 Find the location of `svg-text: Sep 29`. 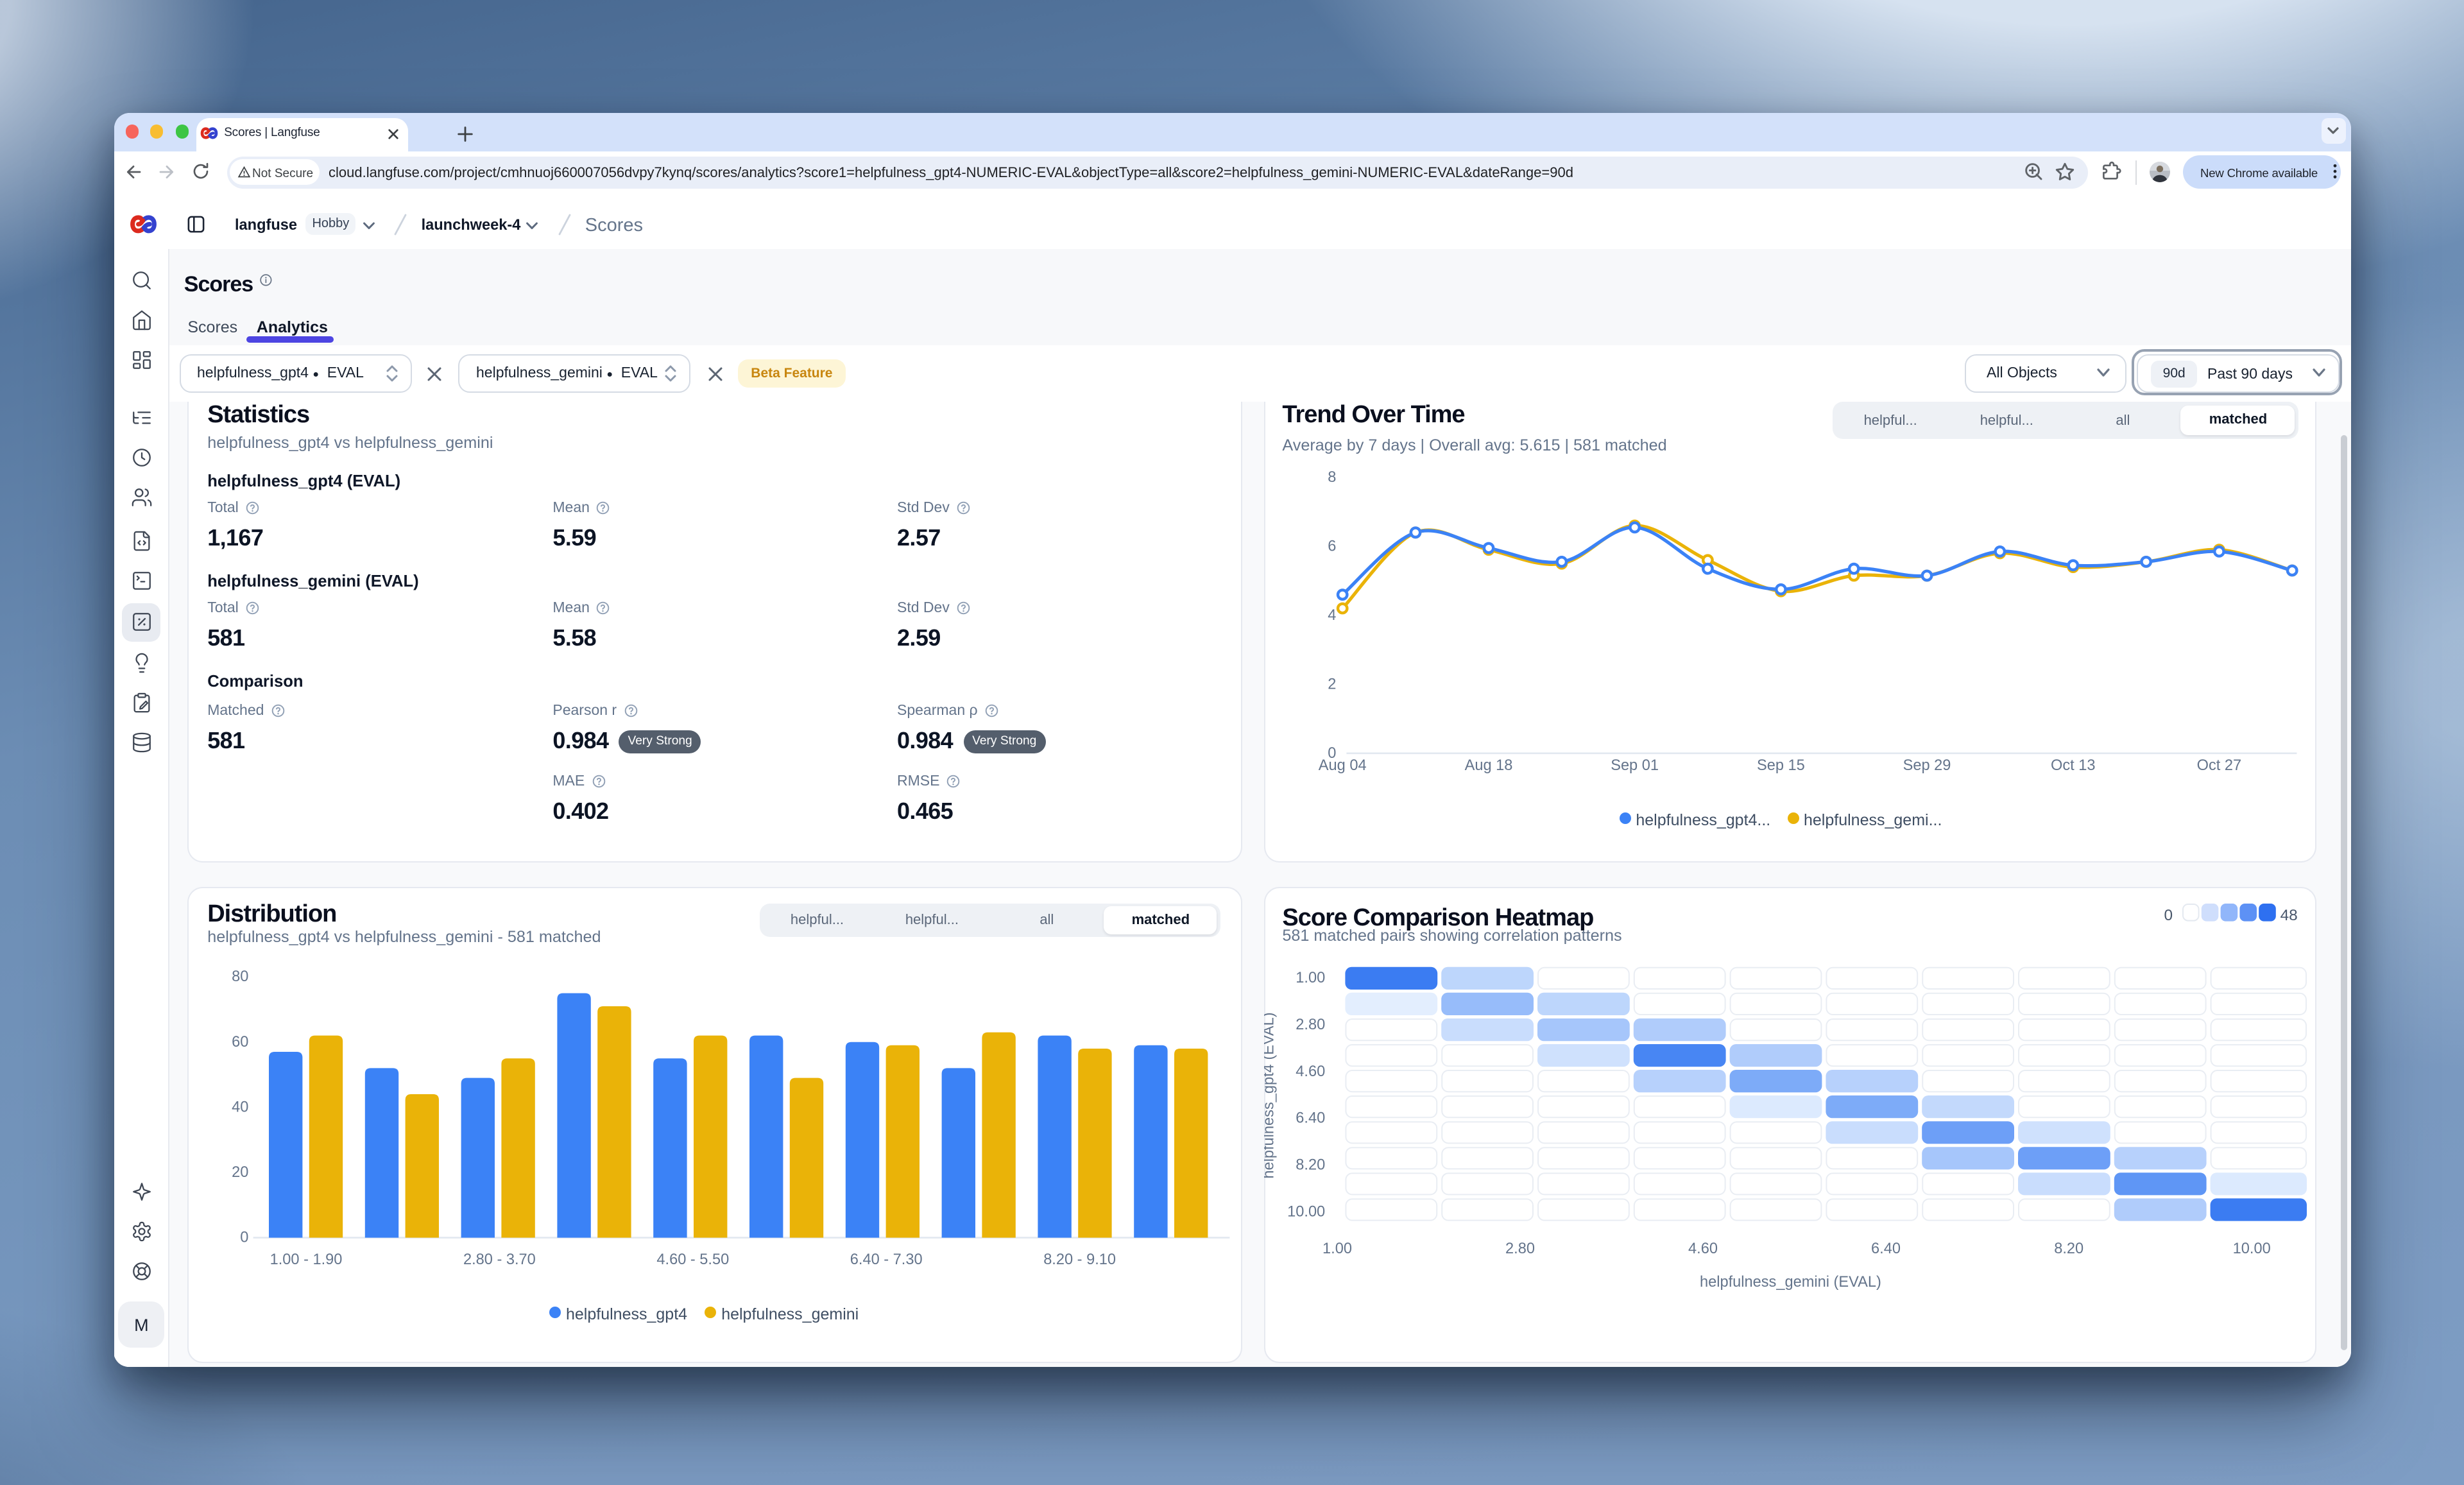

svg-text: Sep 29 is located at coordinates (1927, 765).